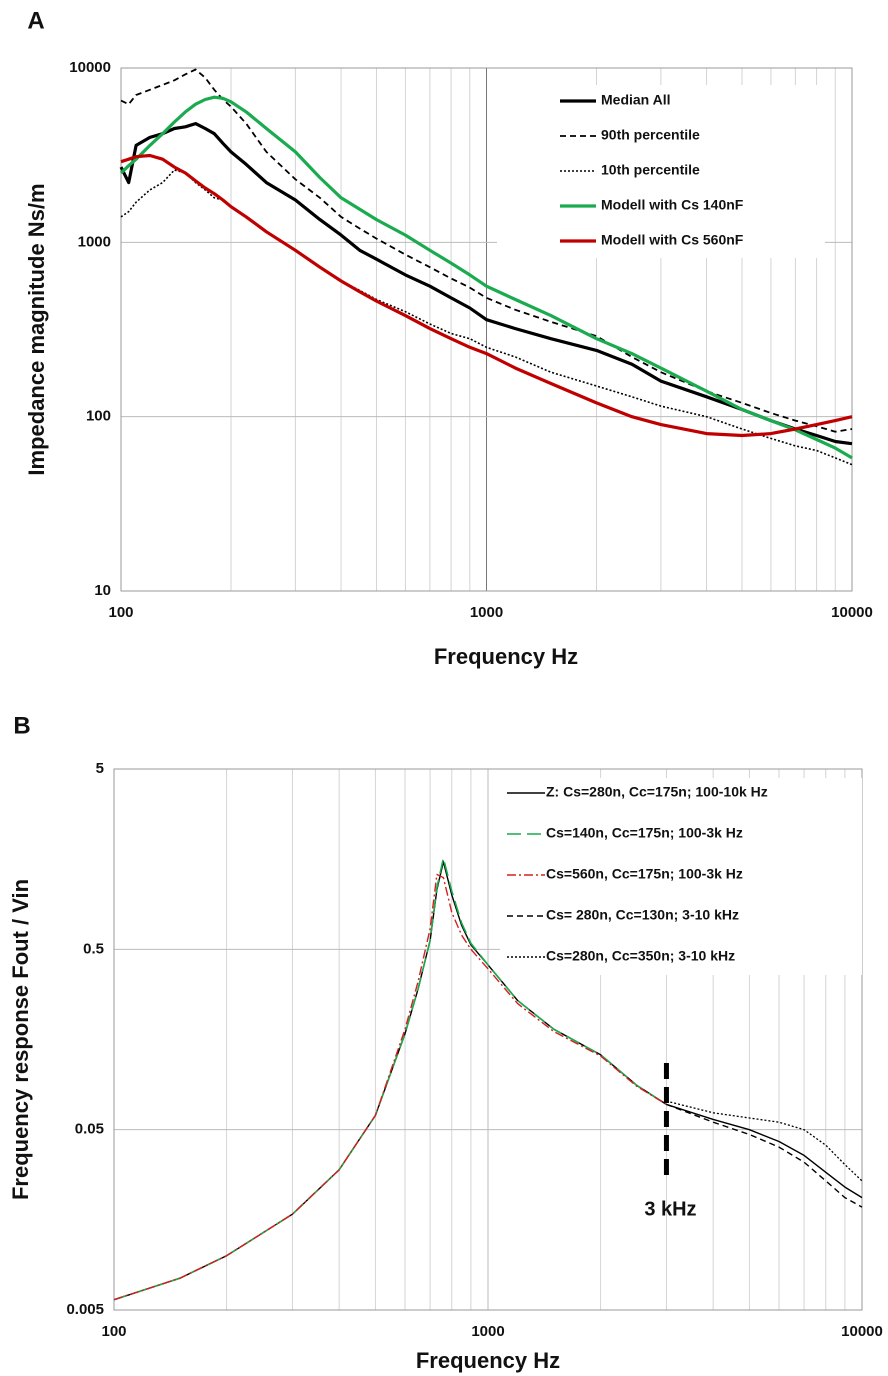 The width and height of the screenshot is (888, 1376). Describe the element at coordinates (102, 590) in the screenshot. I see `y-tick-label: 10` at that location.